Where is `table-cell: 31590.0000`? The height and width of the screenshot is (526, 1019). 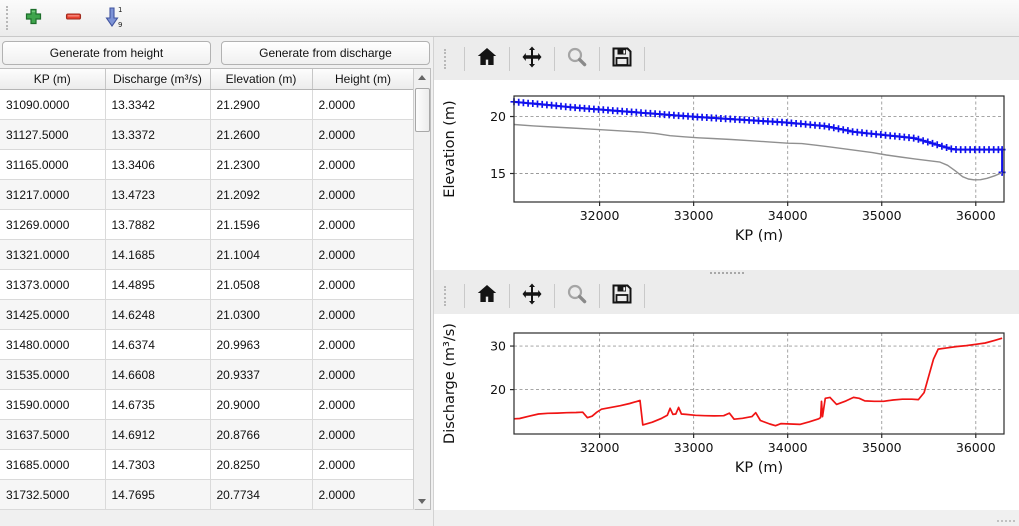 table-cell: 31590.0000 is located at coordinates (53, 404).